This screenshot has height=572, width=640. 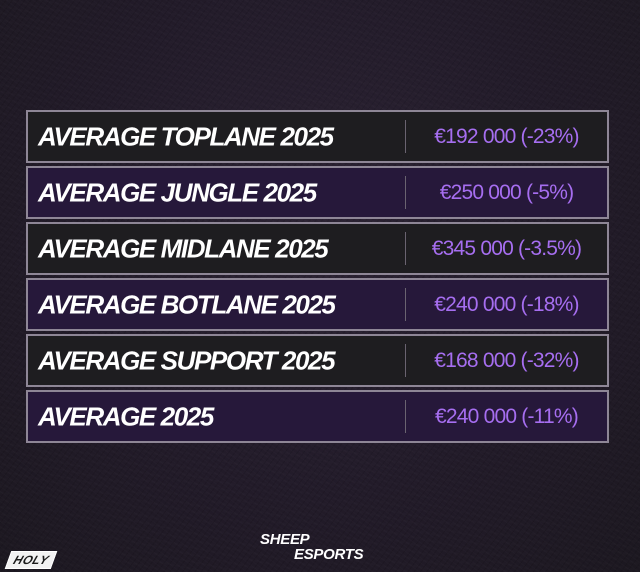 What do you see at coordinates (317, 192) in the screenshot?
I see `table-row-jungle: AVERAGE JUNGLE 2025 €250 000 (-5%)` at bounding box center [317, 192].